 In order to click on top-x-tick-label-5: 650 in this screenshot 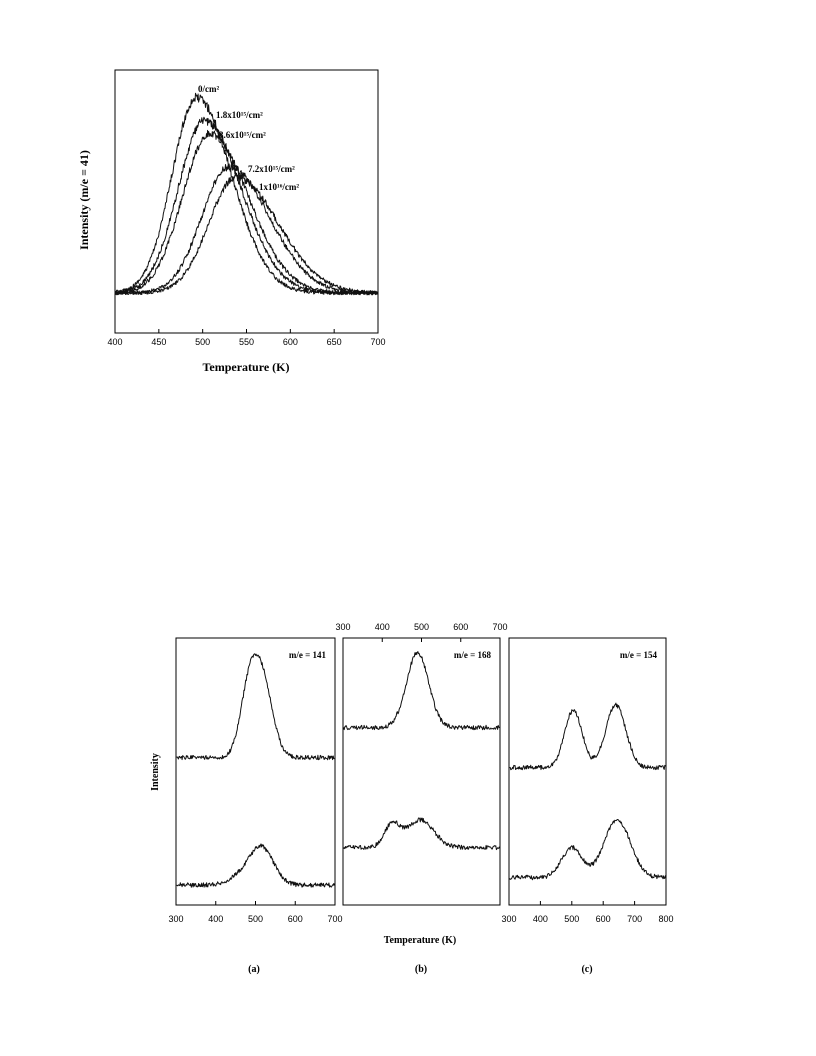, I will do `click(334, 342)`.